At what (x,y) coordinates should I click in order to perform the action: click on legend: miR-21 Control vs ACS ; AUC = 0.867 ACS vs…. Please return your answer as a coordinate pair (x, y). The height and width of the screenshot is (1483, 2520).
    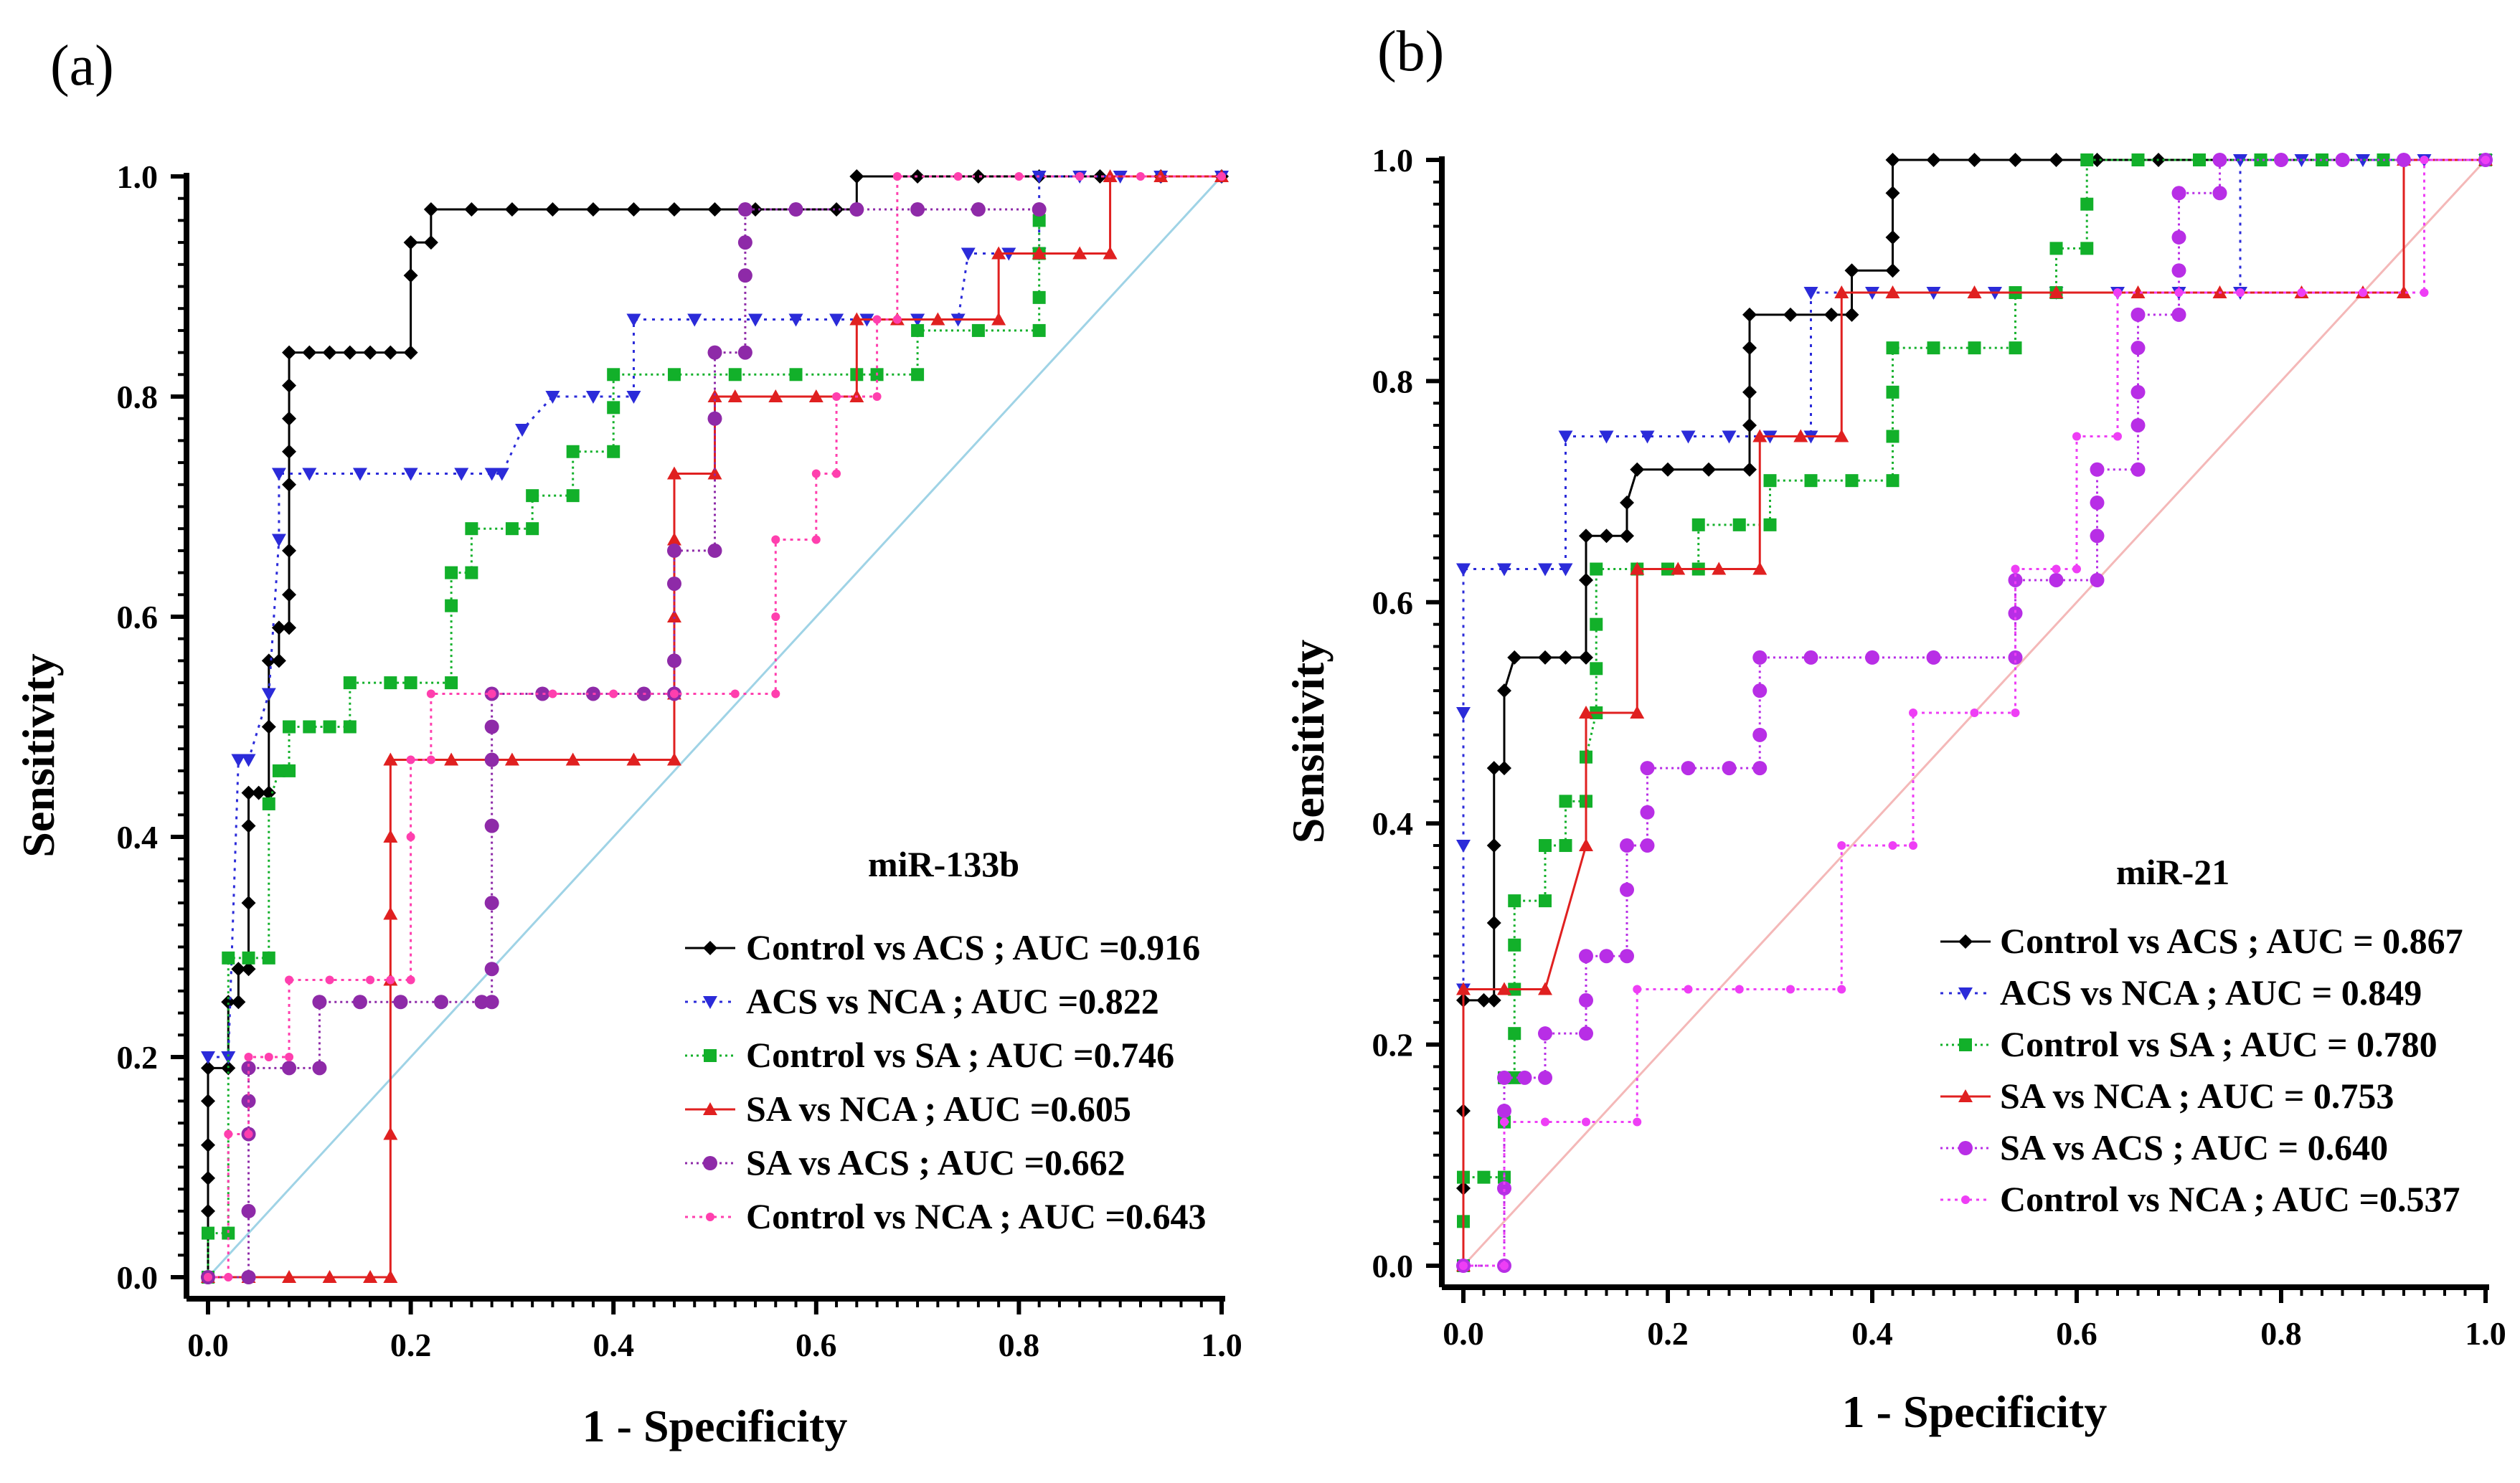
    Looking at the image, I should click on (2201, 1035).